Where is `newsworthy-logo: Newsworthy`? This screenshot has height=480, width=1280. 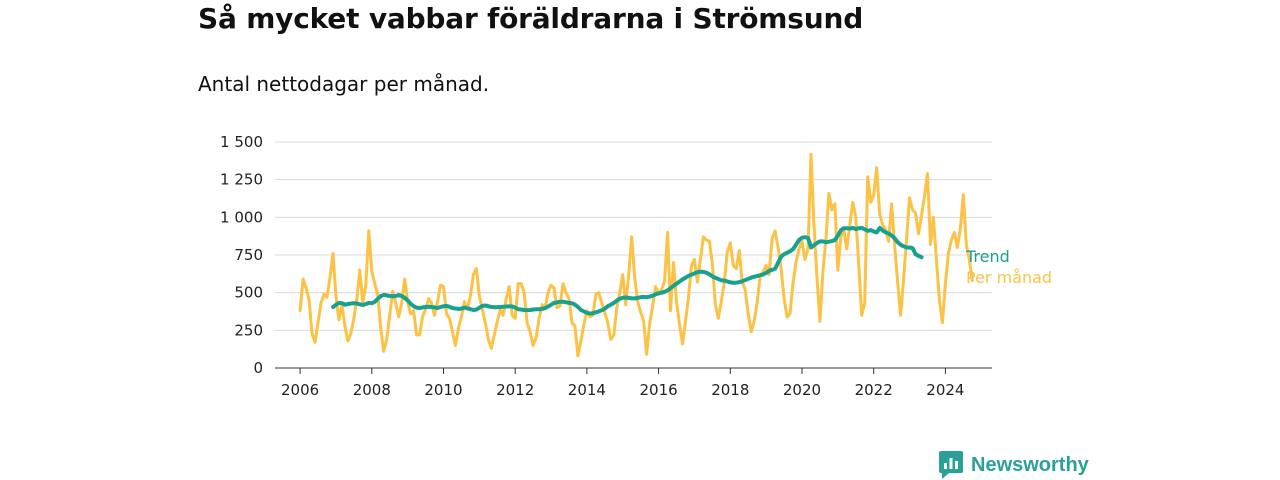
newsworthy-logo: Newsworthy is located at coordinates (1014, 465).